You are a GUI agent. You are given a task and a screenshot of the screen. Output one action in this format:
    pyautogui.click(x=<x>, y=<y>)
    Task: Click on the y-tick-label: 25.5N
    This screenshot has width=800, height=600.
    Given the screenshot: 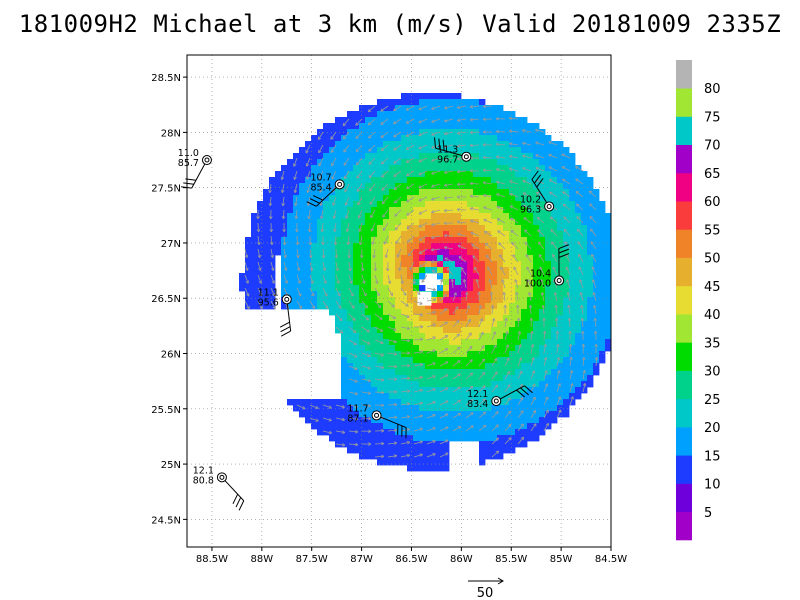 What is the action you would take?
    pyautogui.click(x=166, y=410)
    